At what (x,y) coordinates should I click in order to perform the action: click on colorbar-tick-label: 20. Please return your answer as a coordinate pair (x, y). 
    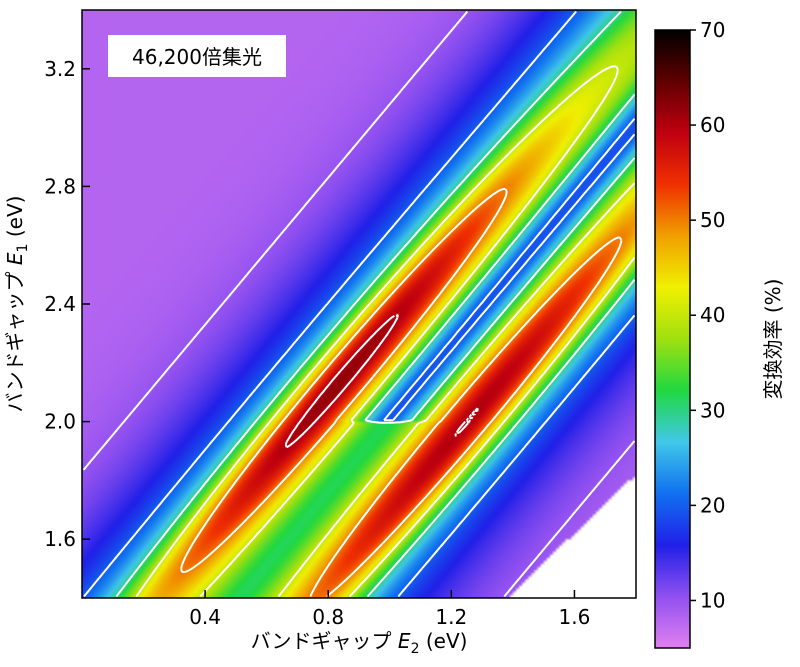
    Looking at the image, I should click on (712, 505).